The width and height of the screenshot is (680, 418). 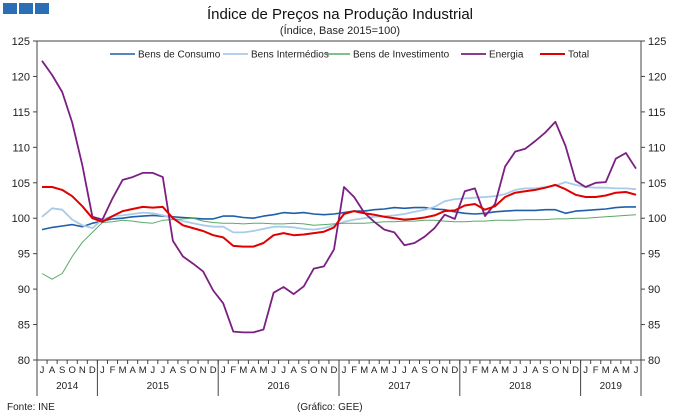 What do you see at coordinates (657, 219) in the screenshot?
I see `y-tick-label-right: 100` at bounding box center [657, 219].